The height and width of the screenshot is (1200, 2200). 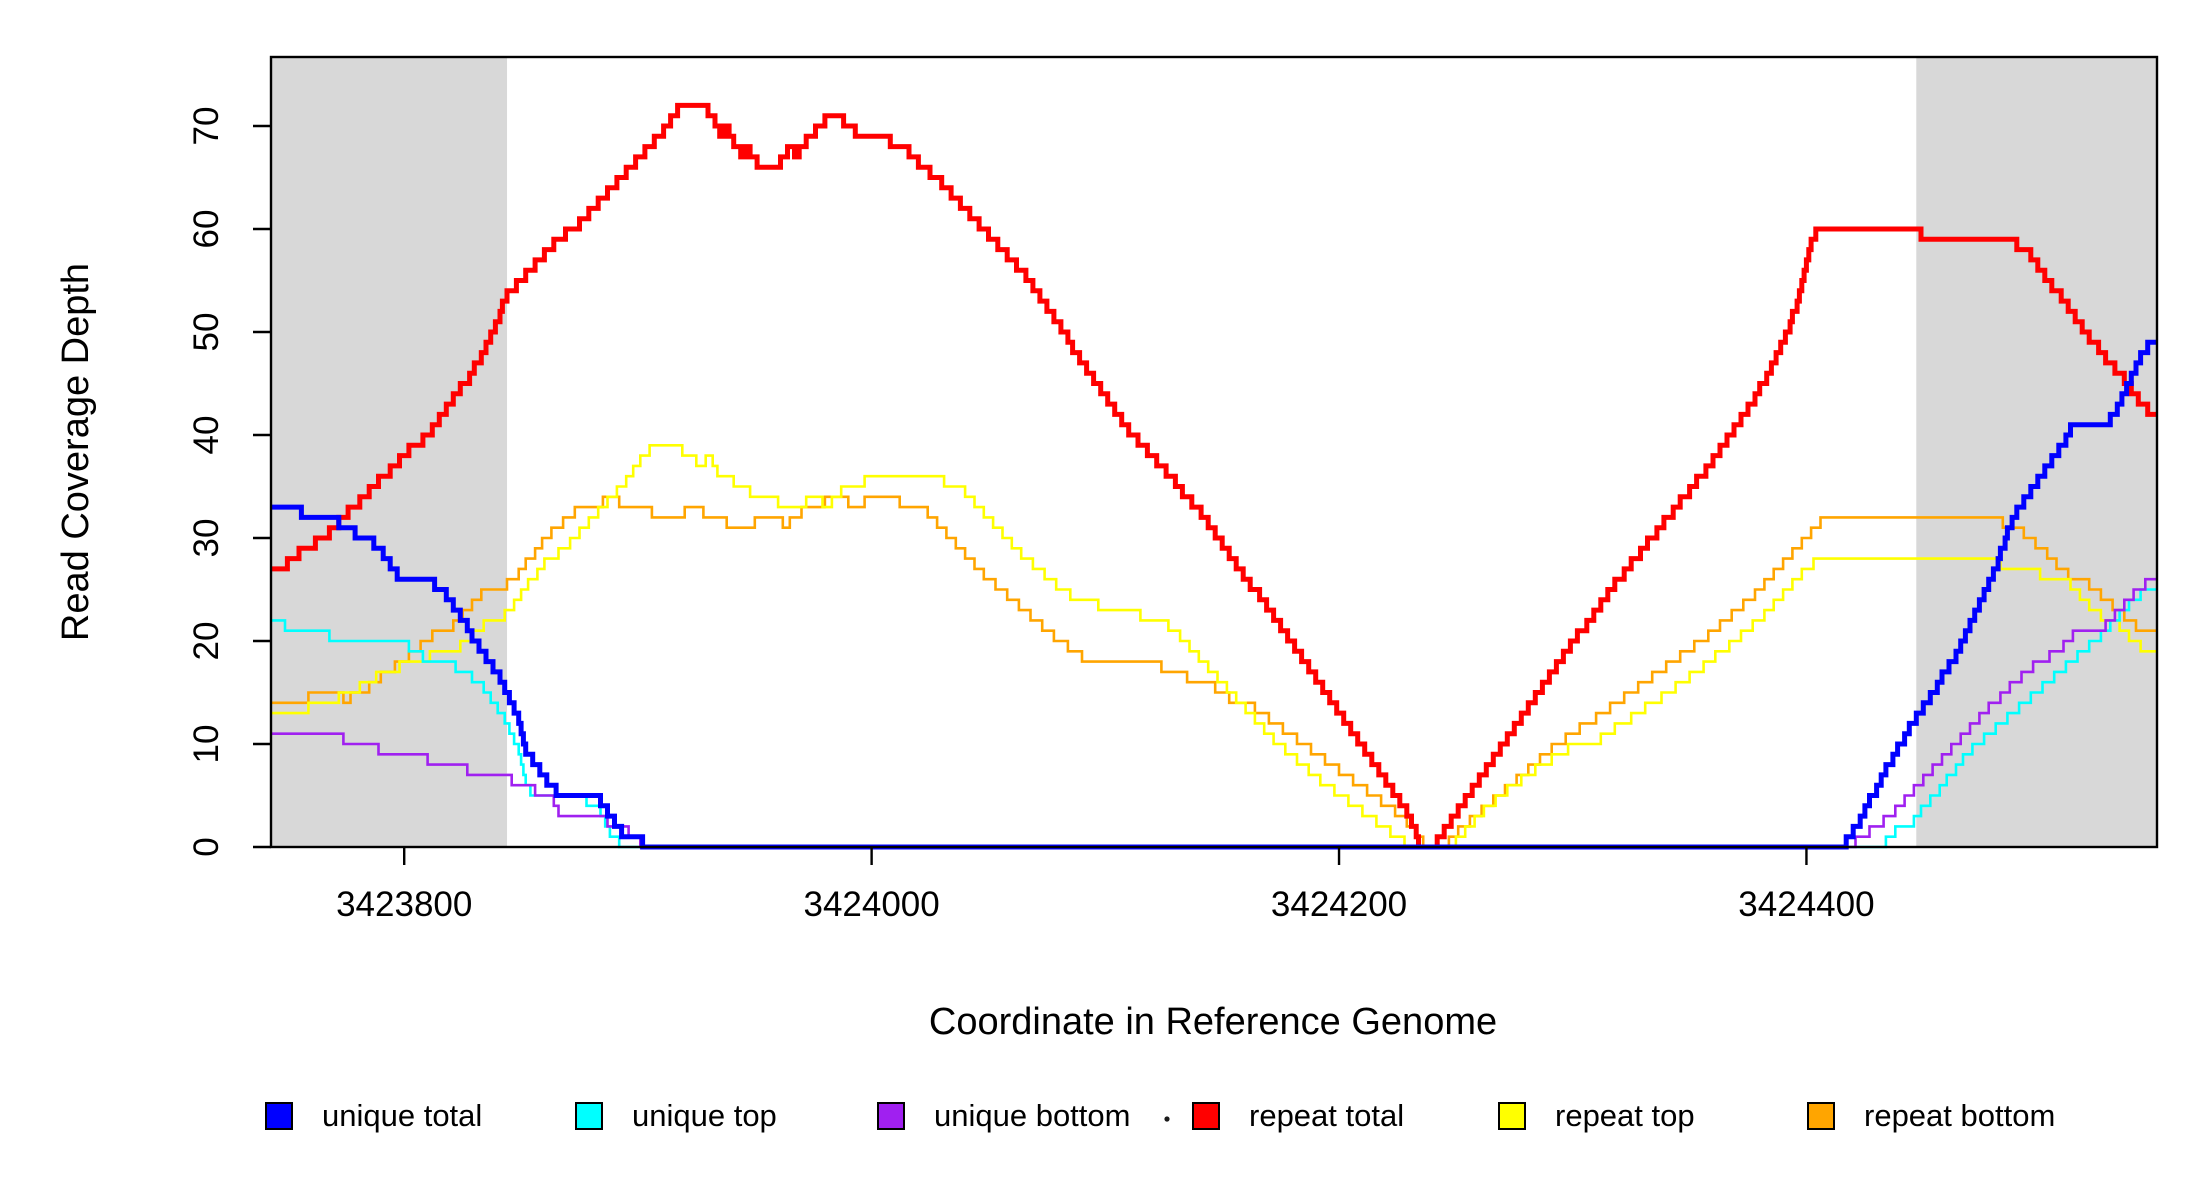 What do you see at coordinates (206, 126) in the screenshot?
I see `y-tick-label: 70` at bounding box center [206, 126].